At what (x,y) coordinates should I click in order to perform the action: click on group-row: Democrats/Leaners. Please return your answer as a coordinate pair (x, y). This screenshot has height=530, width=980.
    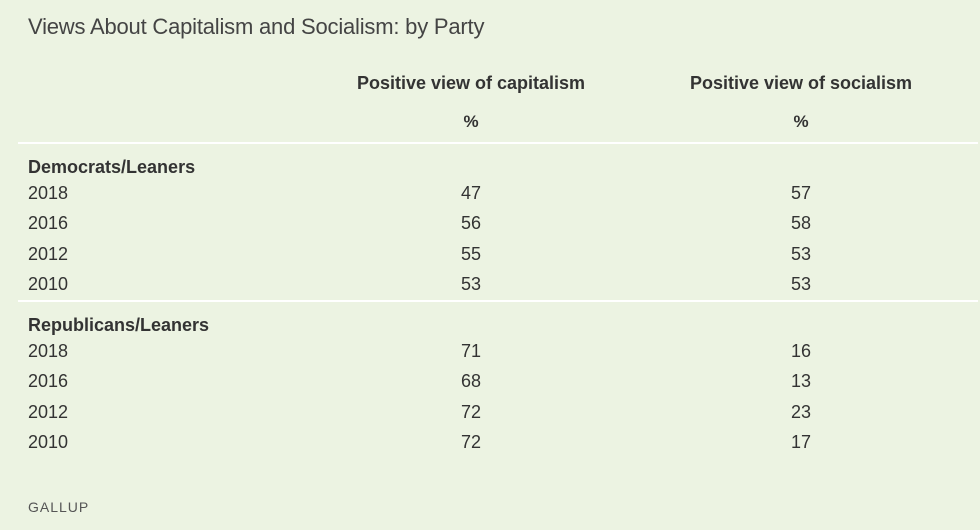
    Looking at the image, I should click on (498, 160).